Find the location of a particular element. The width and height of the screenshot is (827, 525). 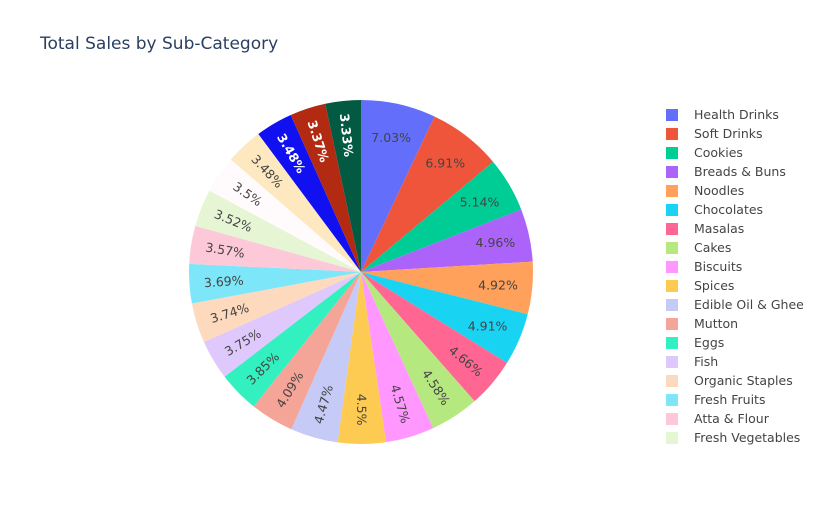

legend-item: Atta & Flour is located at coordinates (735, 418).